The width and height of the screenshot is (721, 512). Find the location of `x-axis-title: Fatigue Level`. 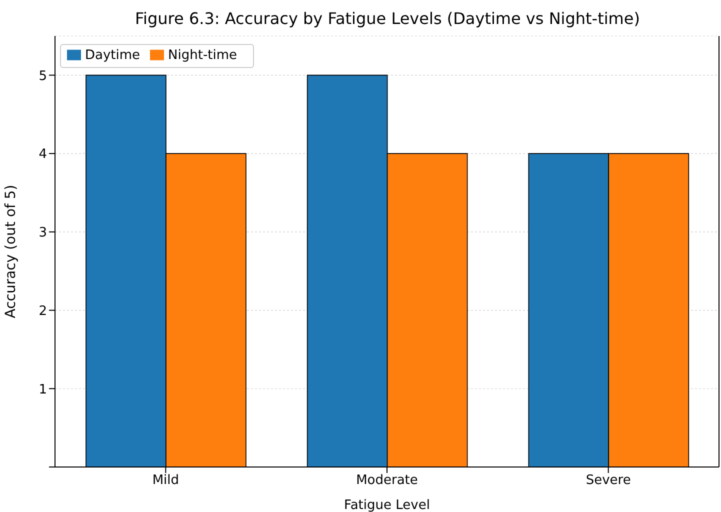

x-axis-title: Fatigue Level is located at coordinates (387, 505).